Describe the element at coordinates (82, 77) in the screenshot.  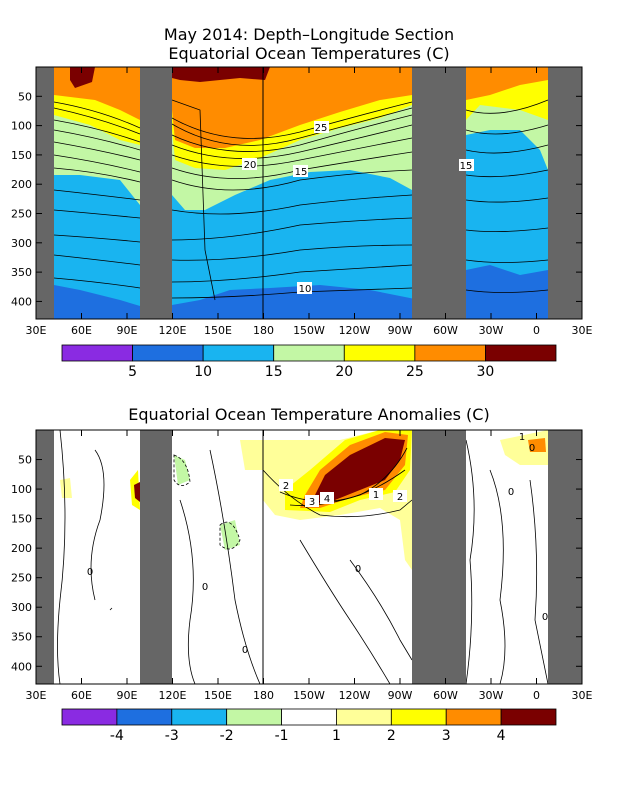
I see `temp-warm-pool-west` at that location.